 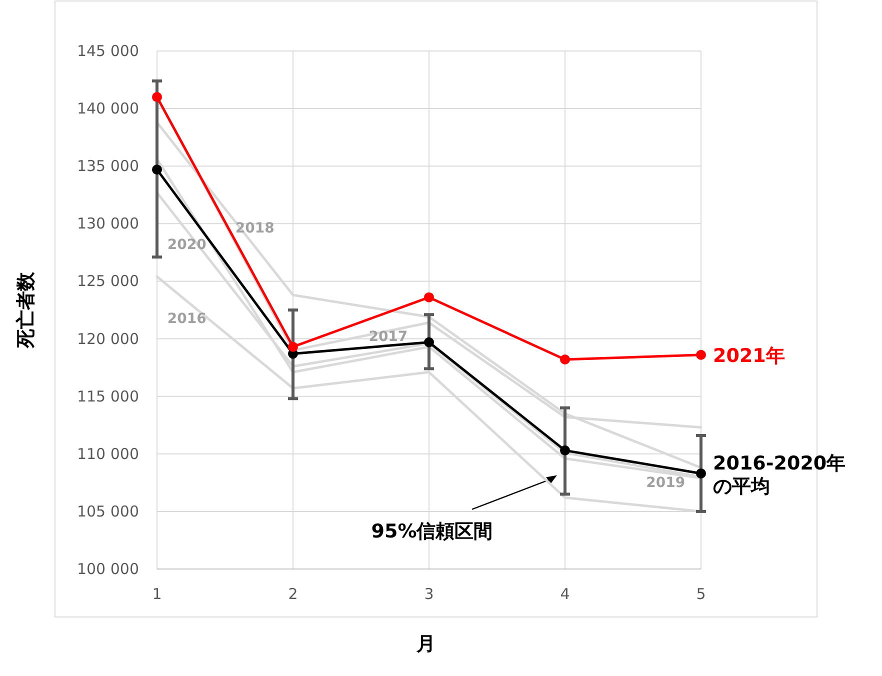 I want to click on annotation: 95%信頼区間, so click(x=432, y=531).